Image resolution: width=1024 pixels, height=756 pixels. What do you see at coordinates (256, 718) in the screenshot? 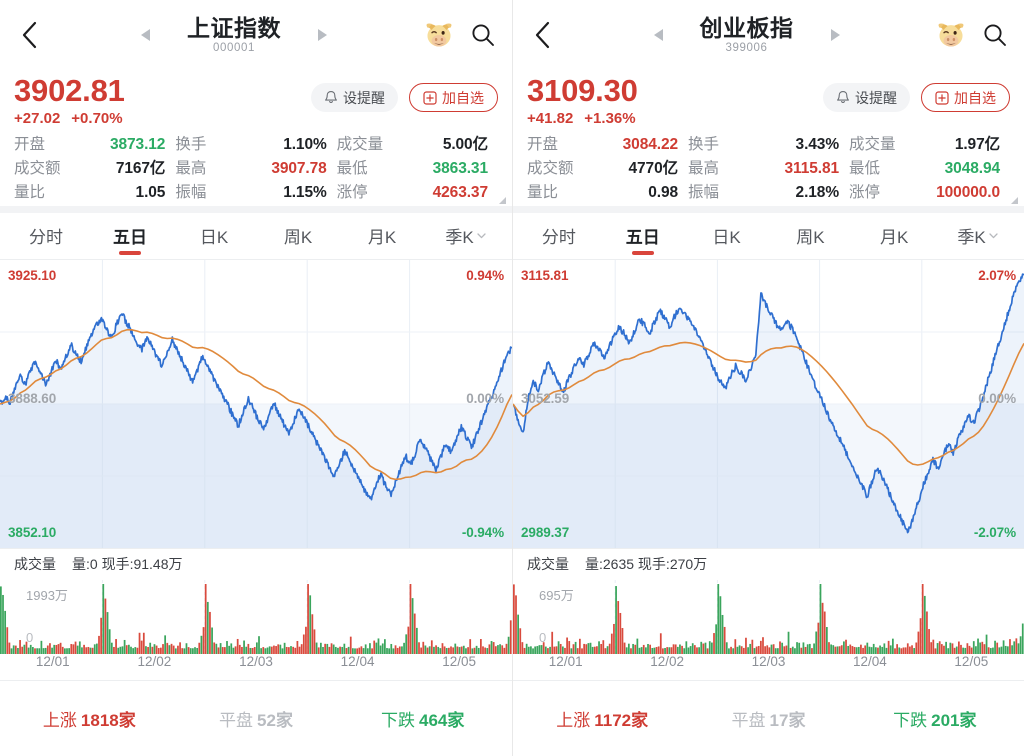
I see `breadth-flat: 平盘 52家` at bounding box center [256, 718].